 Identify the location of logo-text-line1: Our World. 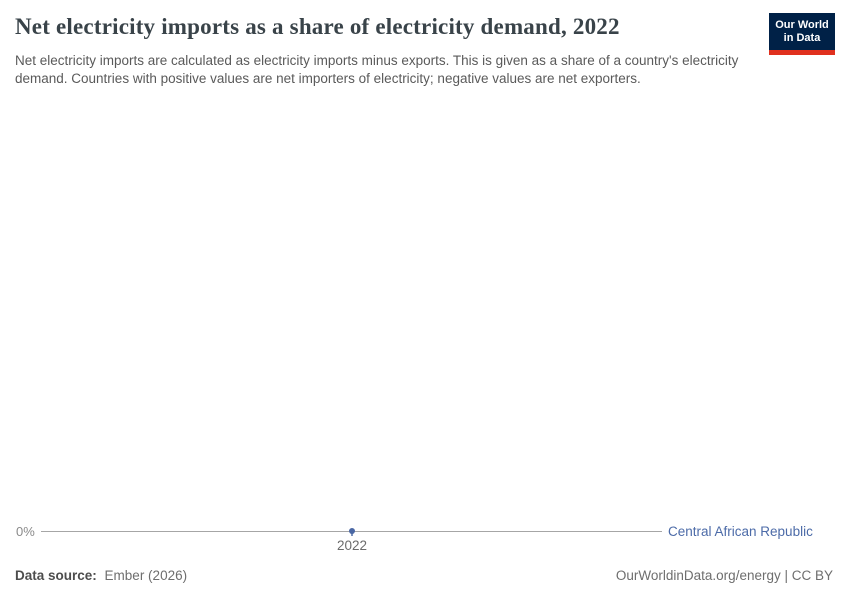
(802, 25).